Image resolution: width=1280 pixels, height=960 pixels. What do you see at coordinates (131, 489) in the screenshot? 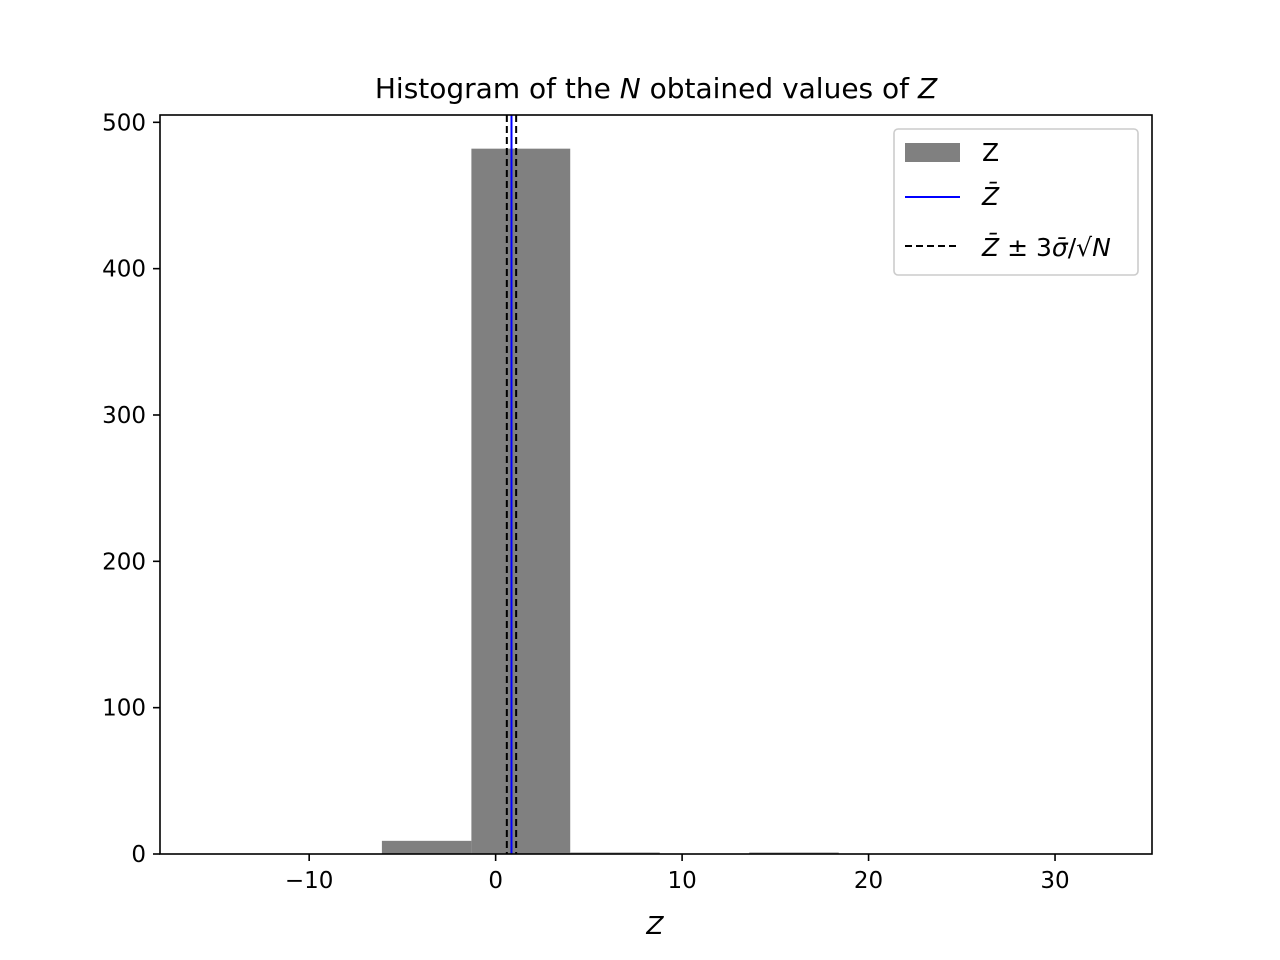
I see `y-axis-ticks: 0 100 200 300 400 500` at bounding box center [131, 489].